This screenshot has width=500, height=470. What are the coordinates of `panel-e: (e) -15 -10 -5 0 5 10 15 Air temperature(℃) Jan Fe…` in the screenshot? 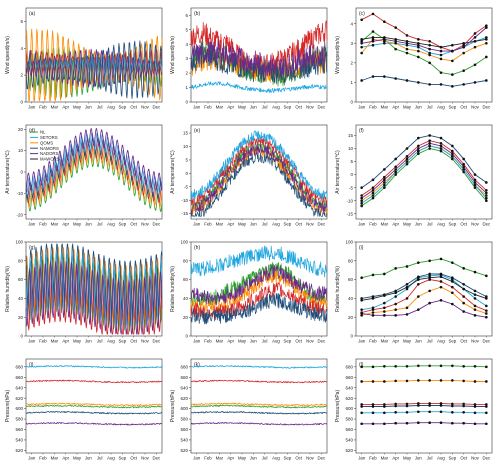 It's located at (249, 175).